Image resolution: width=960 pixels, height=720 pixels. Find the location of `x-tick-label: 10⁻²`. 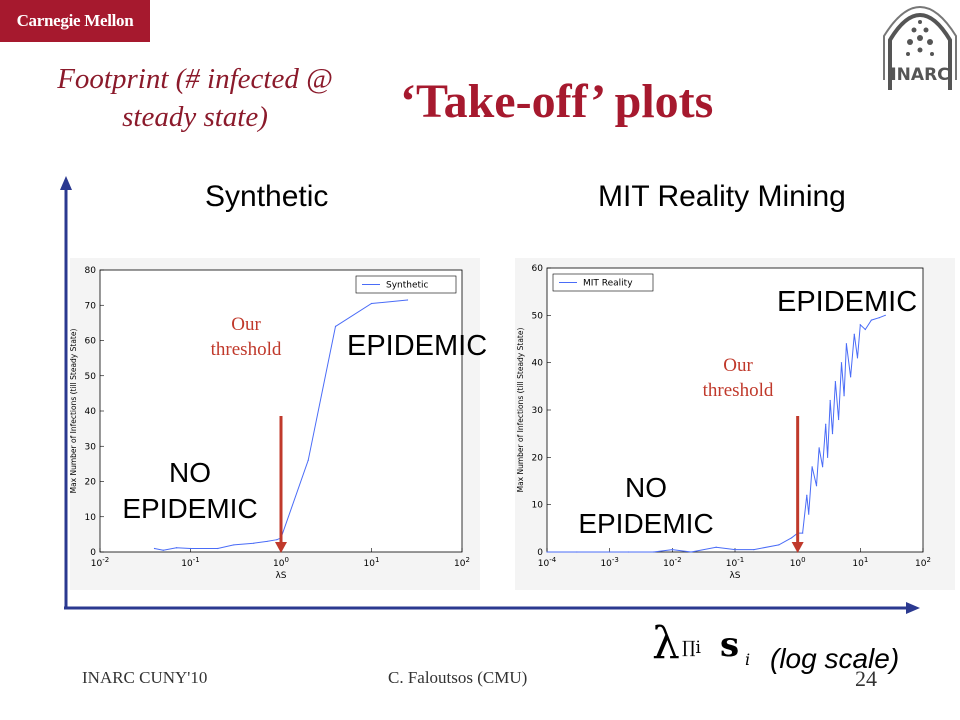

x-tick-label: 10⁻² is located at coordinates (100, 562).